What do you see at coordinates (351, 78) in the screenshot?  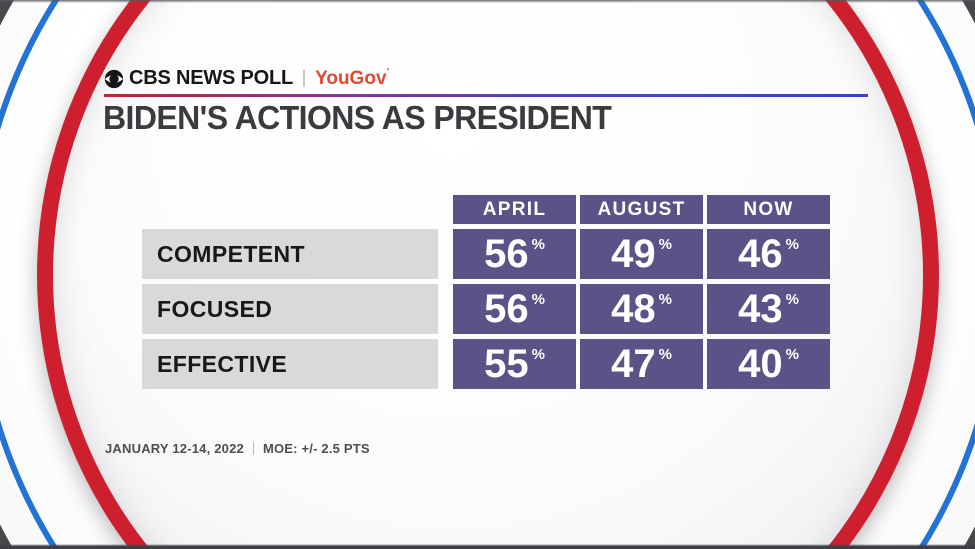 I see `partner-name: YouGov` at bounding box center [351, 78].